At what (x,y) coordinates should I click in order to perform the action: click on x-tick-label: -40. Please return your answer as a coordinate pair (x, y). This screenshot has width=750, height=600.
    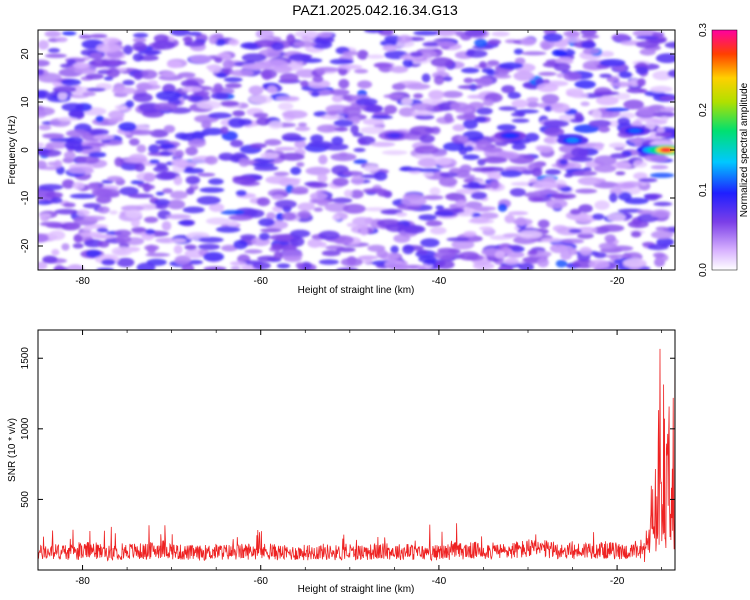
    Looking at the image, I should click on (439, 581).